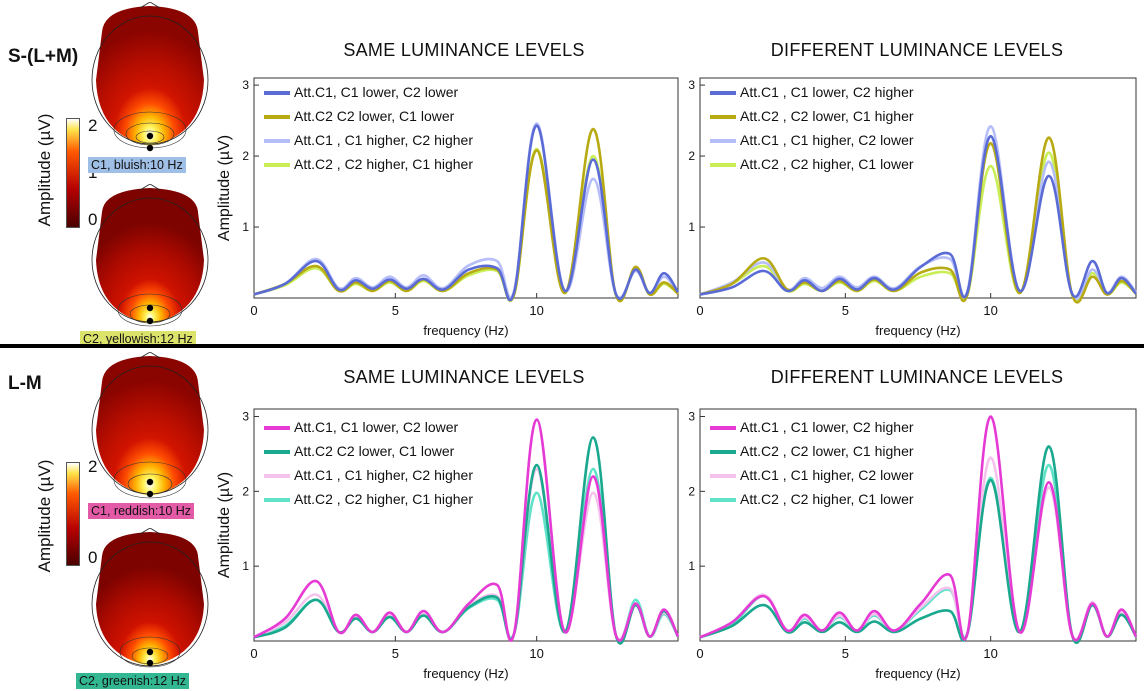  I want to click on row-divider, so click(572, 346).